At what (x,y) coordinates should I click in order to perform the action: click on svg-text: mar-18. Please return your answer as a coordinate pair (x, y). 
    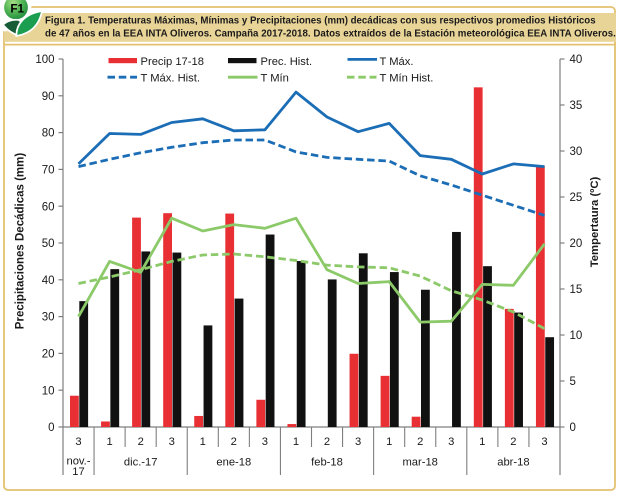
    Looking at the image, I should click on (419, 462).